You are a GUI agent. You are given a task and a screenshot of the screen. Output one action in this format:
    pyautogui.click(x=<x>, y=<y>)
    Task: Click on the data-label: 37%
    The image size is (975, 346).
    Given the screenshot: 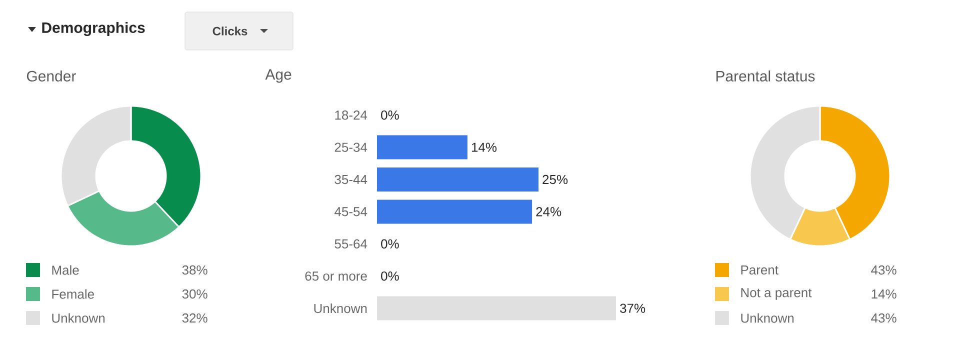 What is the action you would take?
    pyautogui.click(x=633, y=308)
    